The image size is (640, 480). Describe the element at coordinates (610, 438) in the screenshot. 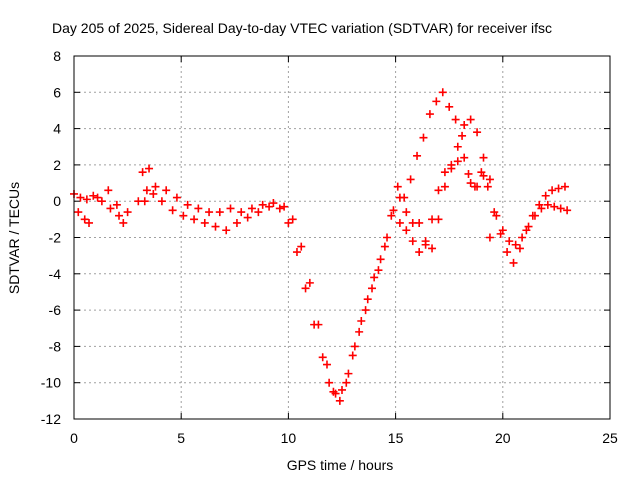

I see `x-tick-label: 25` at that location.